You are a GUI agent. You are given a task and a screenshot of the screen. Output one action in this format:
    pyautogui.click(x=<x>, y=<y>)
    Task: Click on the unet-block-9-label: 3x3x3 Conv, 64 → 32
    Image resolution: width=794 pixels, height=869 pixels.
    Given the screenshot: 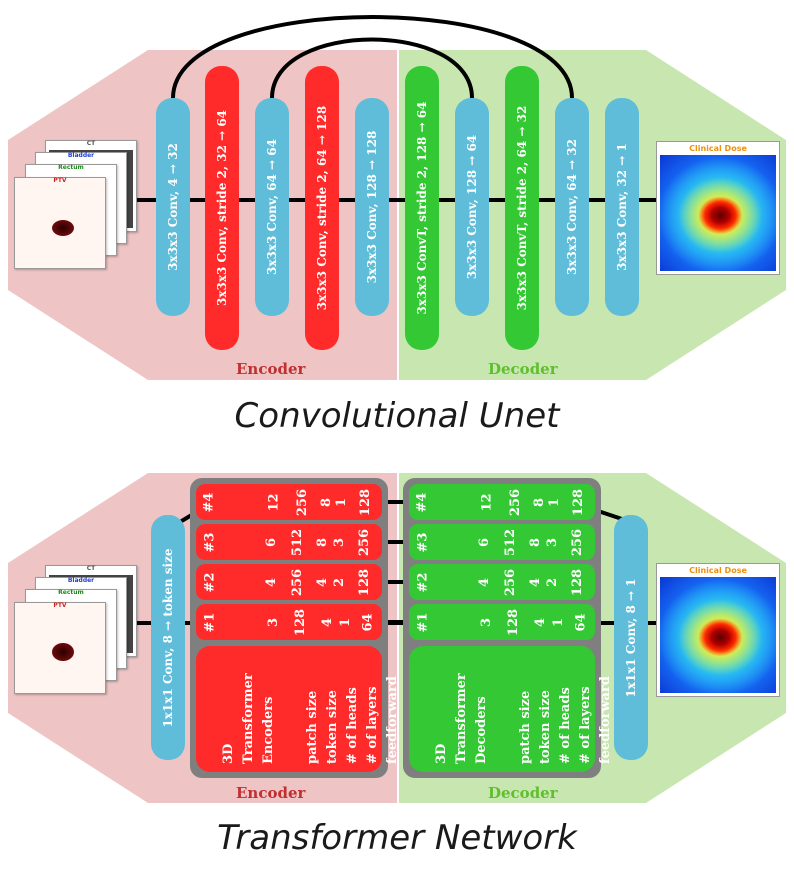 What is the action you would take?
    pyautogui.click(x=572, y=207)
    